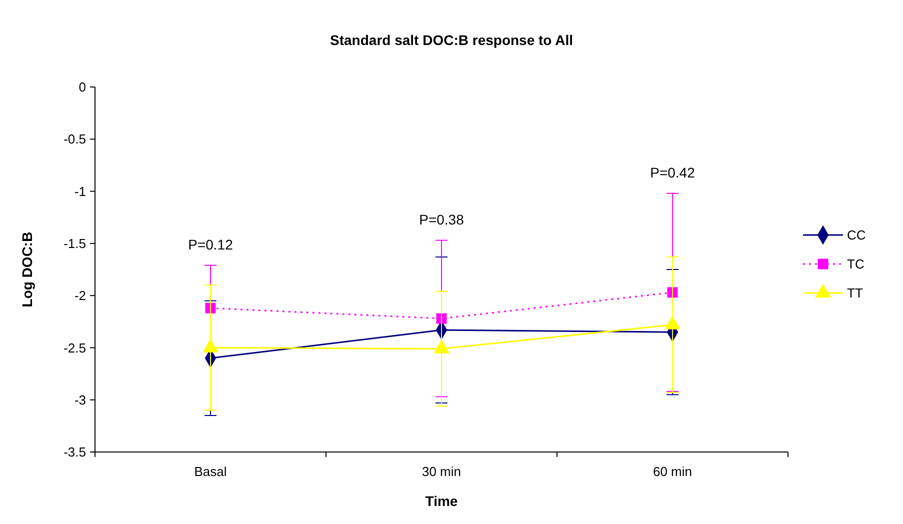  I want to click on y-tick-label: -3.5, so click(75, 452).